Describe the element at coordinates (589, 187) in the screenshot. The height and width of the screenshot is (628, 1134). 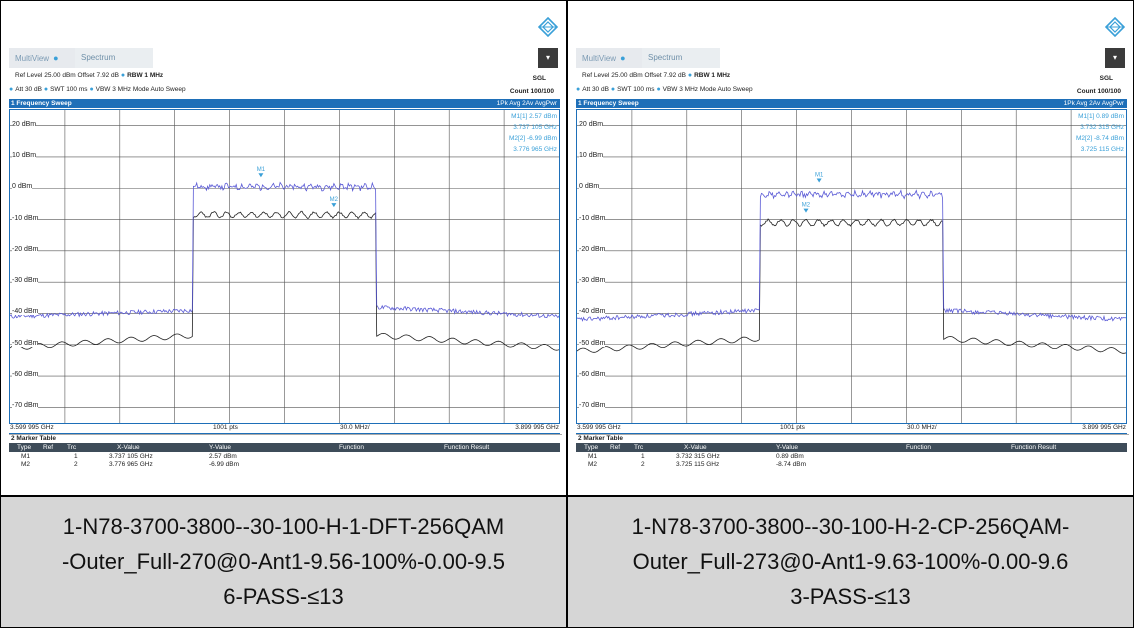
I see `y-axis-tick-label: 0 dBm` at that location.